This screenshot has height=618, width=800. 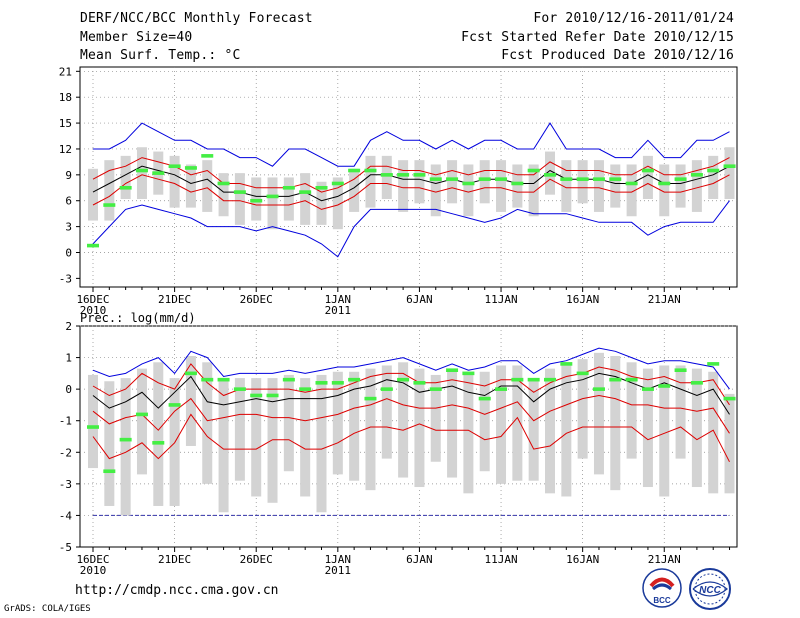 I want to click on y-tick-label: 21, so click(x=65, y=71).